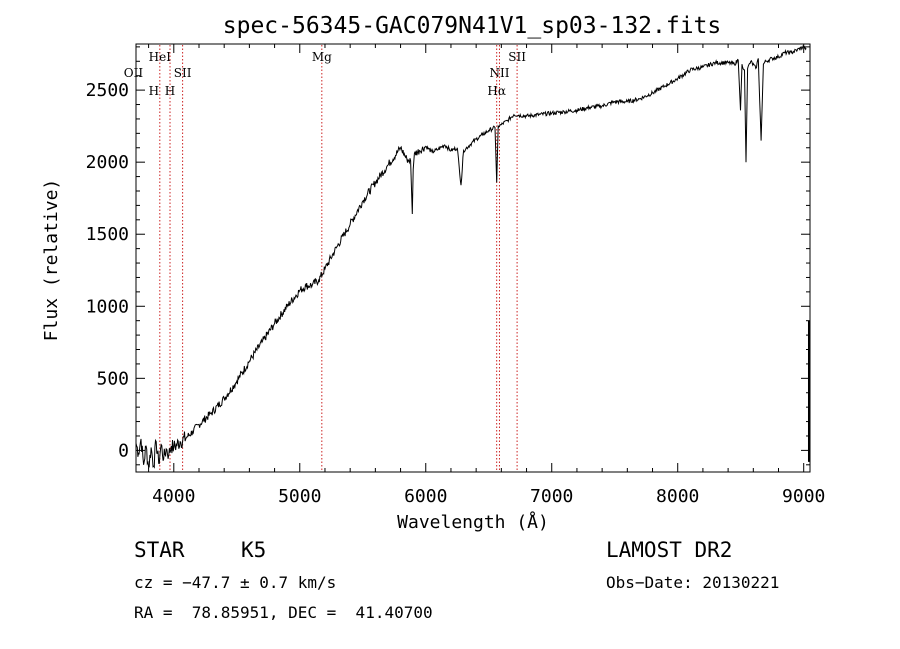  Describe the element at coordinates (473, 522) in the screenshot. I see `x-axis-label: Wavelength (Å)` at that location.